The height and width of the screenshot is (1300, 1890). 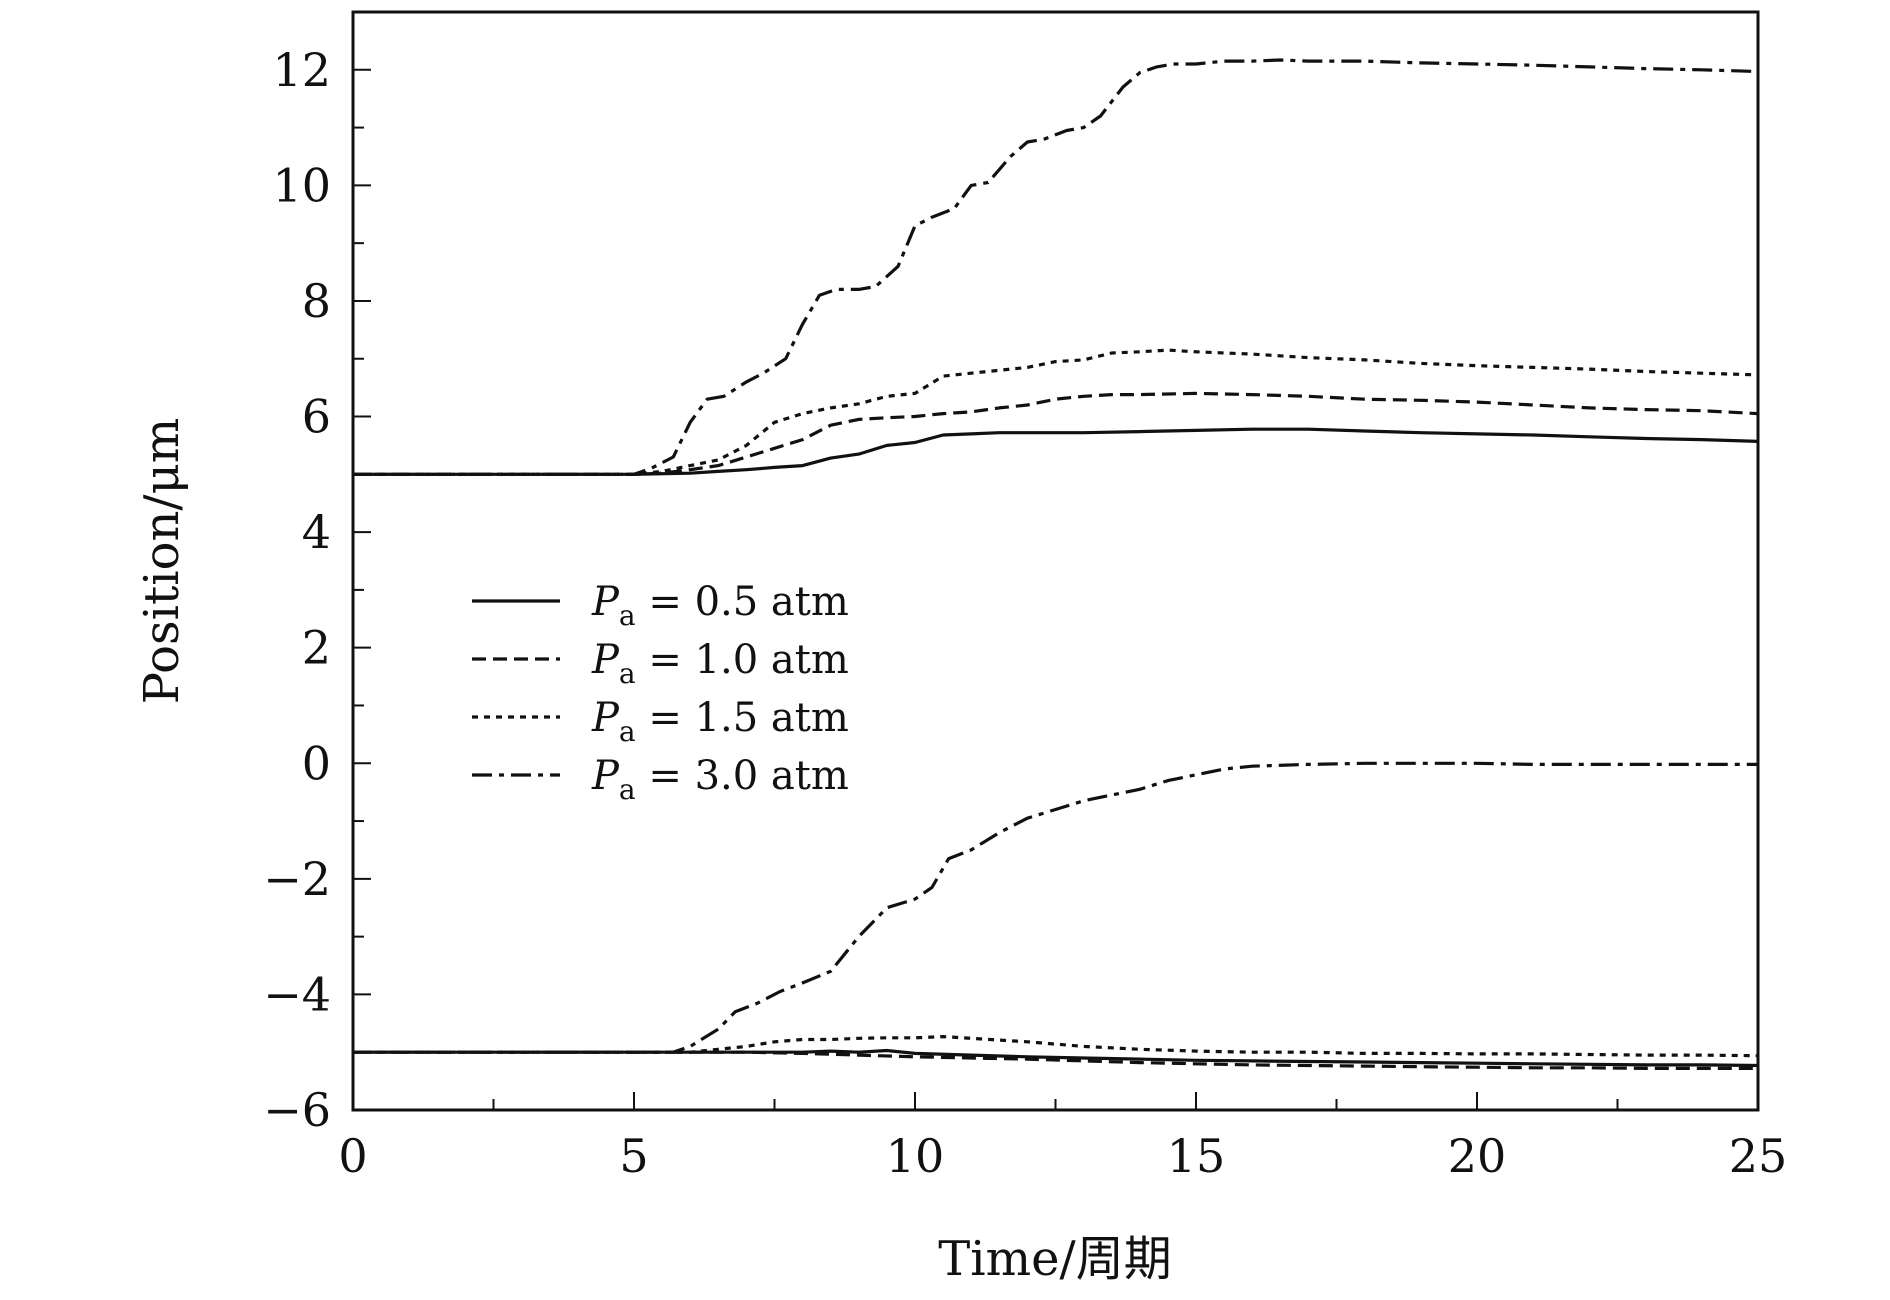 I want to click on y-tick-label: 12, so click(x=301, y=70).